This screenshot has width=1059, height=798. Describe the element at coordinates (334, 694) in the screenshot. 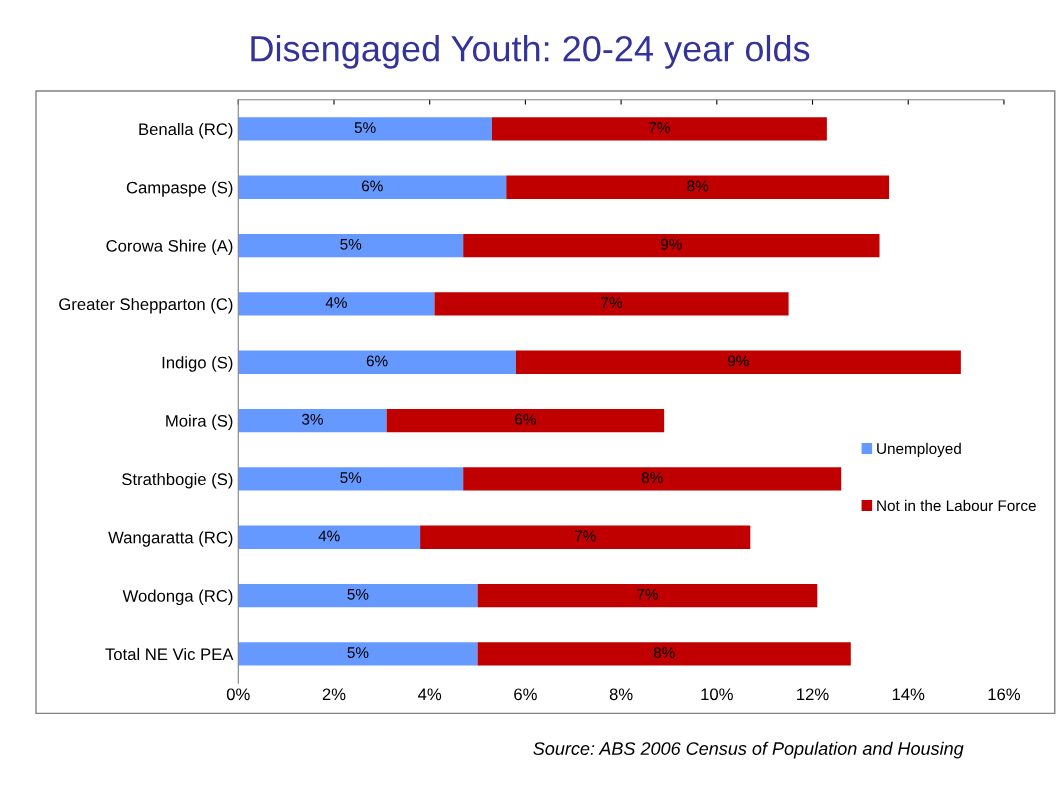

I see `x-tick-label: 2%` at that location.